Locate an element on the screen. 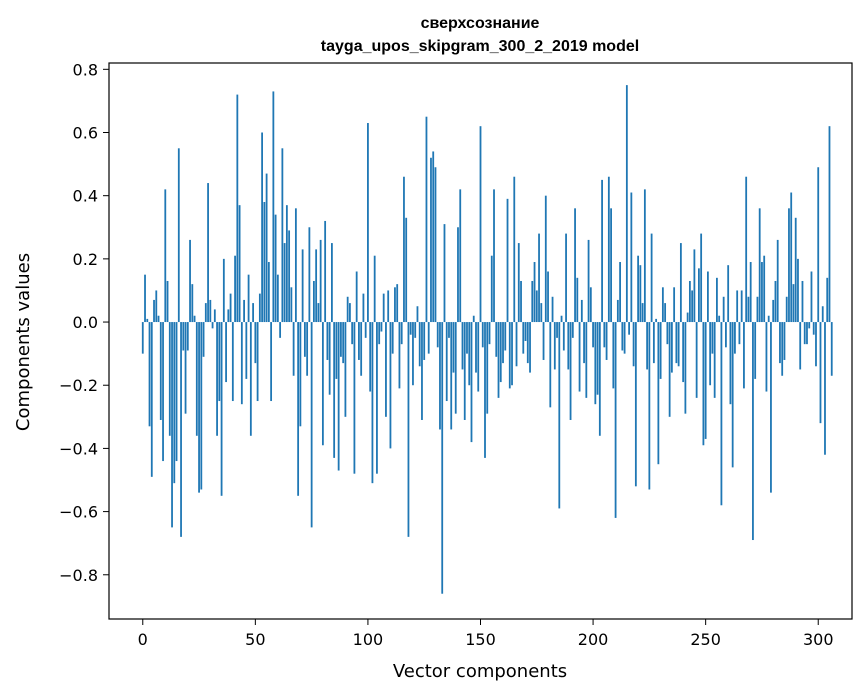  chart-title-line-1: сверхсознание is located at coordinates (480, 23).